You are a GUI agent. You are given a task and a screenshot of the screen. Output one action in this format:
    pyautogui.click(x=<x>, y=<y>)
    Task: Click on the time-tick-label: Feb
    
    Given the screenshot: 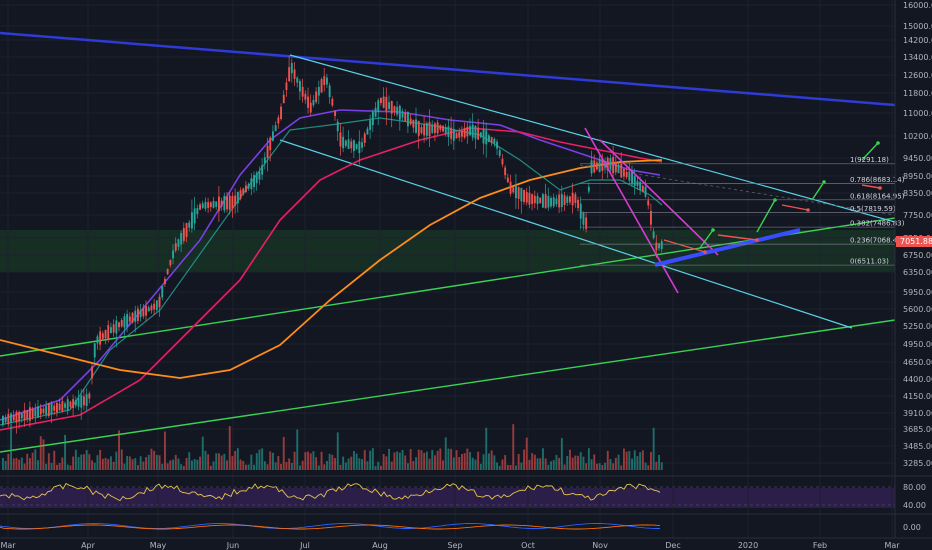 What is the action you would take?
    pyautogui.click(x=820, y=545)
    